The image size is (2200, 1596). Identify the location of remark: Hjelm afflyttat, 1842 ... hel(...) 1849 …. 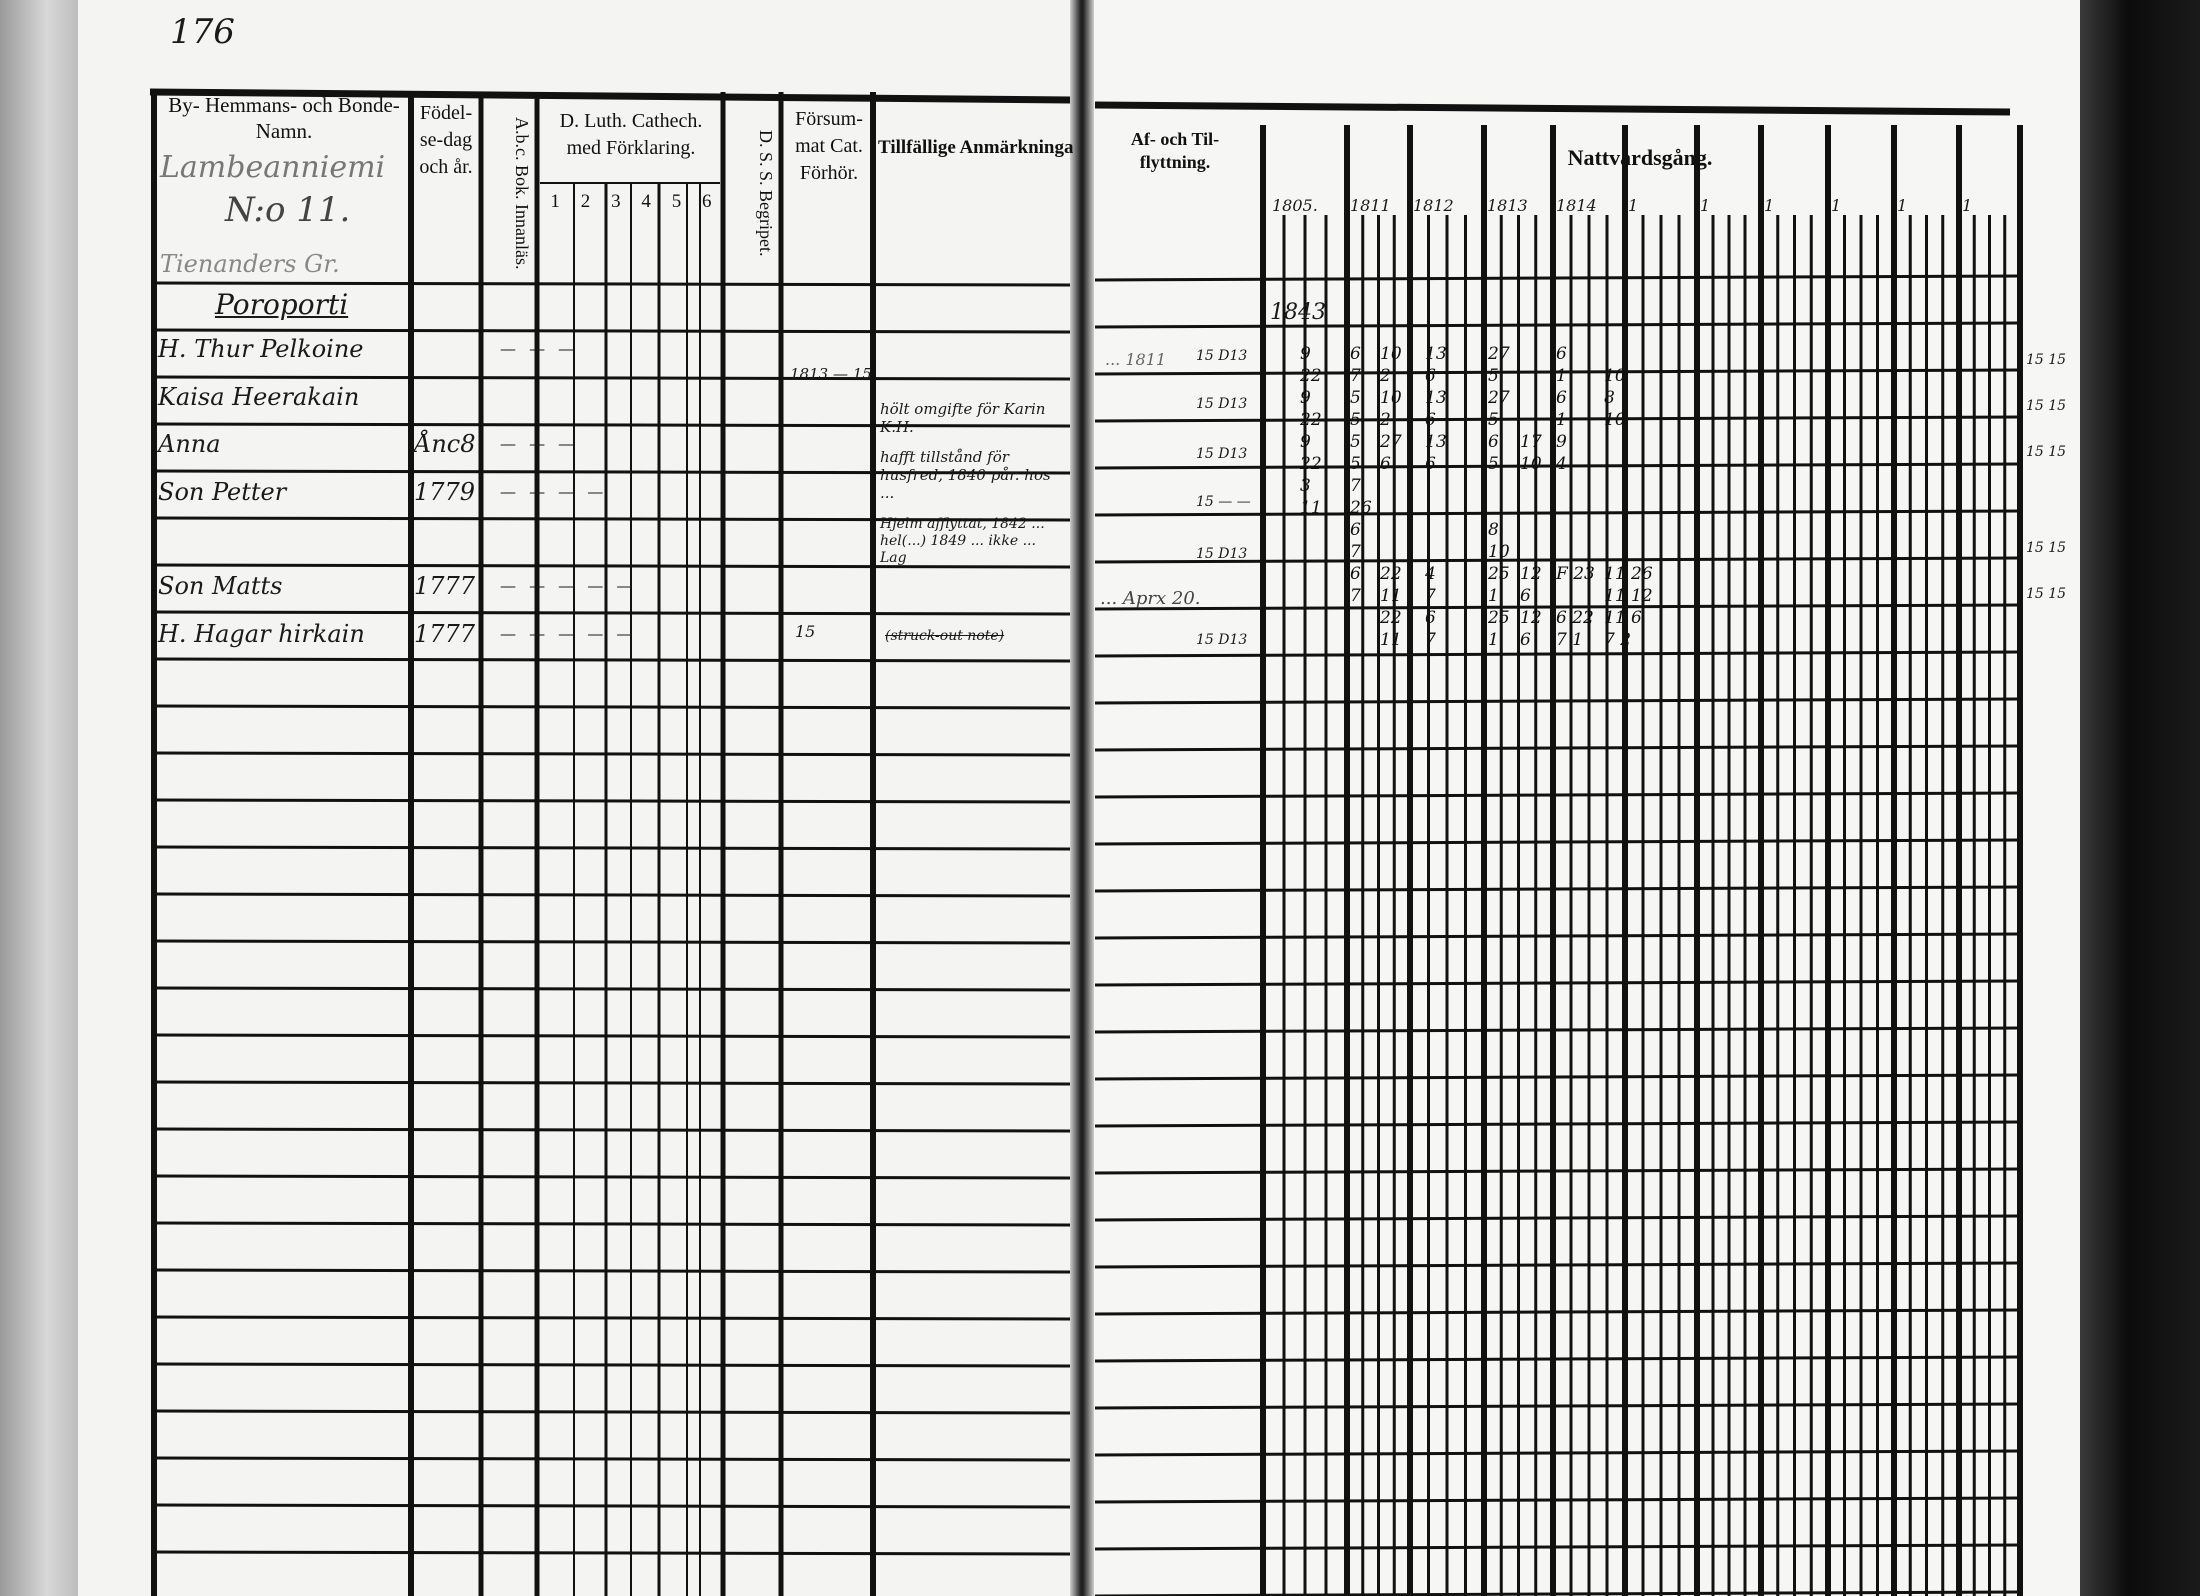
(962, 541).